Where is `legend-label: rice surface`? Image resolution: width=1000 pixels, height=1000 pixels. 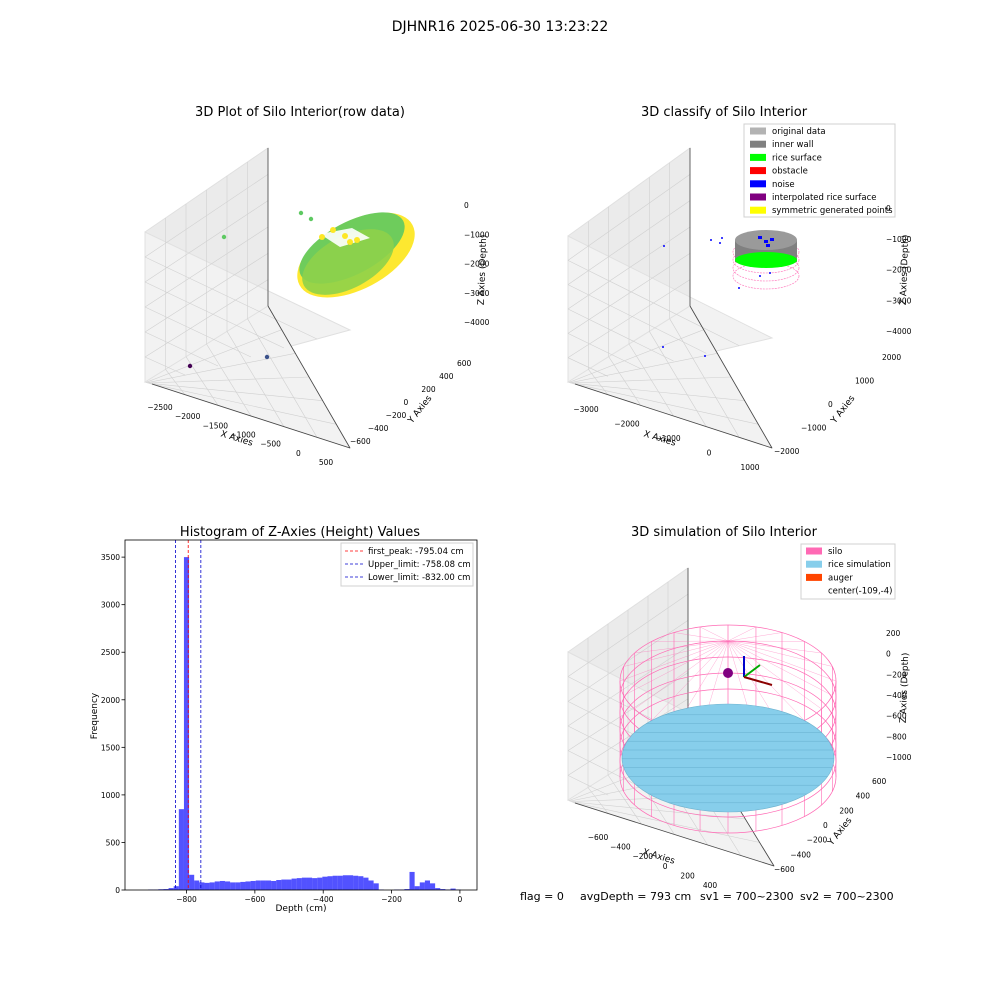
legend-label: rice surface is located at coordinates (797, 158).